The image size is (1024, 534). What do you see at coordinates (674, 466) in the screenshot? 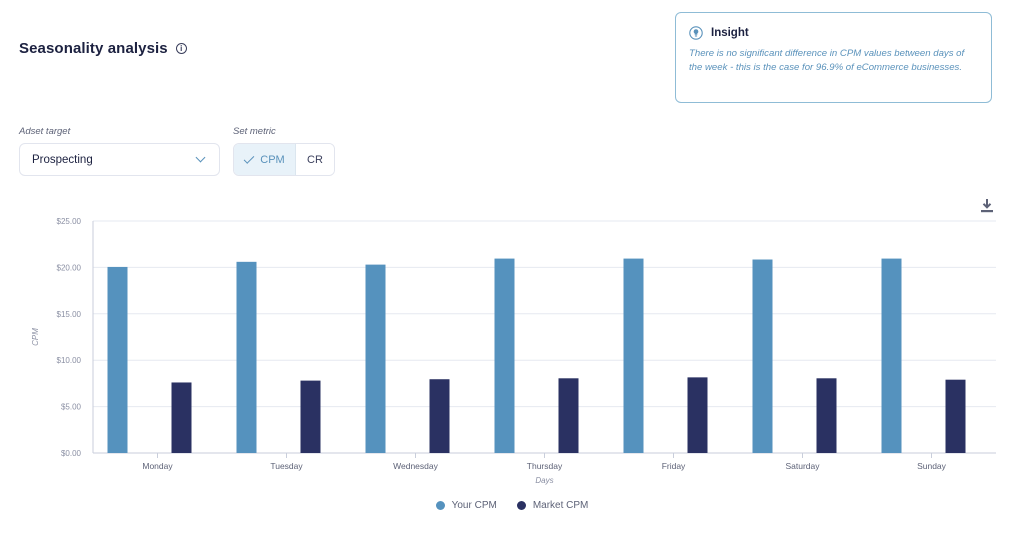
I see `x-tick-label: Friday` at bounding box center [674, 466].